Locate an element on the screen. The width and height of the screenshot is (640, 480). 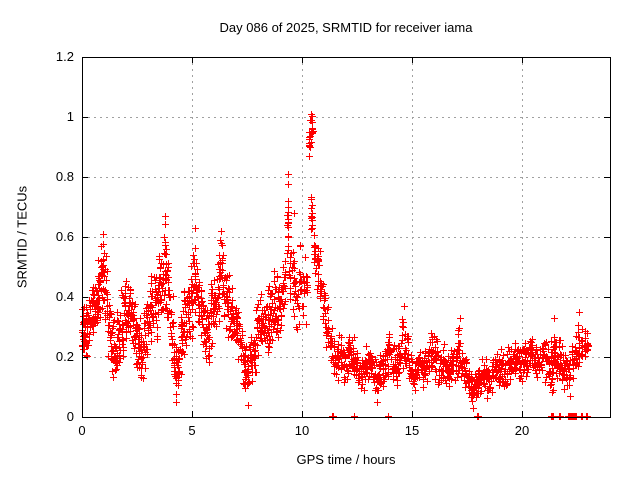
y-tick-label: 0 is located at coordinates (70, 416).